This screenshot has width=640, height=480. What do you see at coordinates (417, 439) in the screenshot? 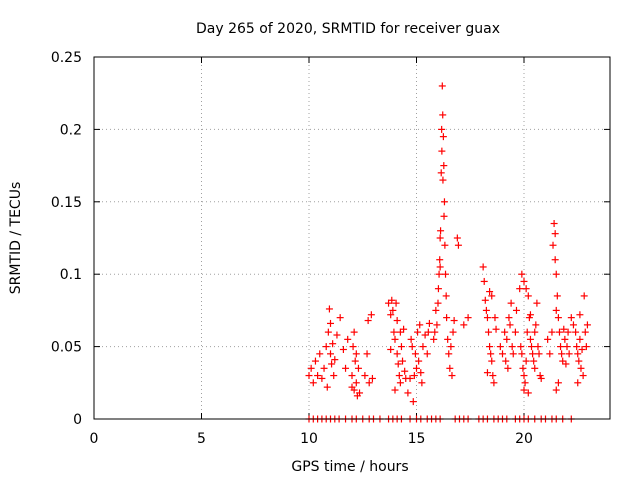
I see `x-tick-label: 15` at bounding box center [417, 439].